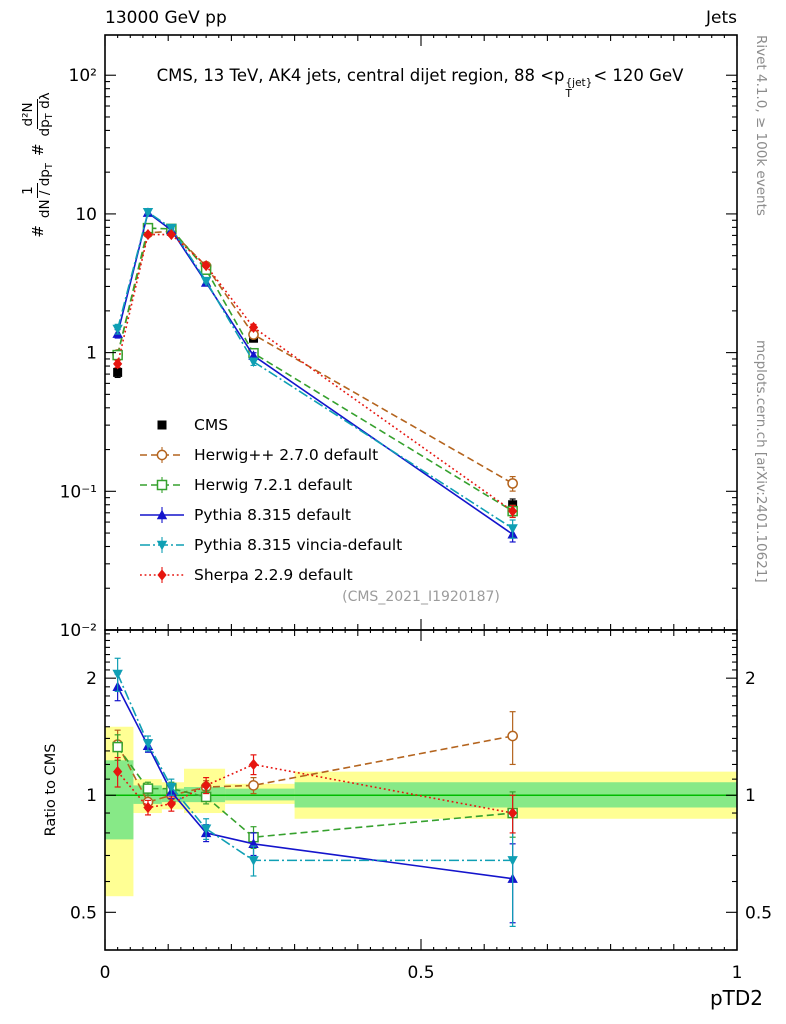  I want to click on vincia-marker-icon, so click(162, 545).